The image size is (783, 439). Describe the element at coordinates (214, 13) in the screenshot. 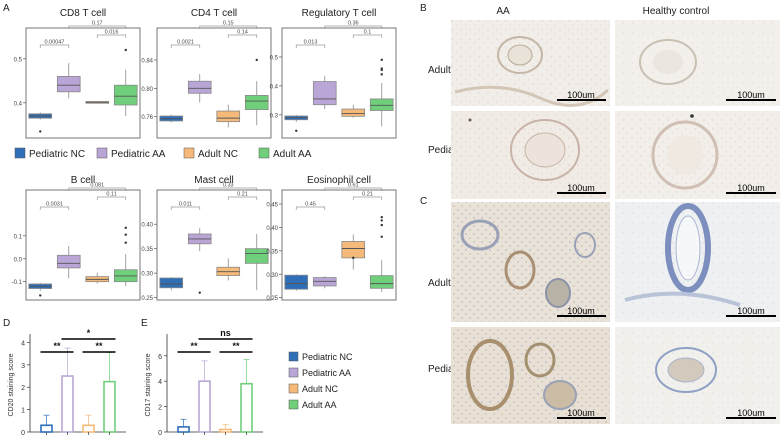

I see `chart-title: CD4 T cell` at that location.